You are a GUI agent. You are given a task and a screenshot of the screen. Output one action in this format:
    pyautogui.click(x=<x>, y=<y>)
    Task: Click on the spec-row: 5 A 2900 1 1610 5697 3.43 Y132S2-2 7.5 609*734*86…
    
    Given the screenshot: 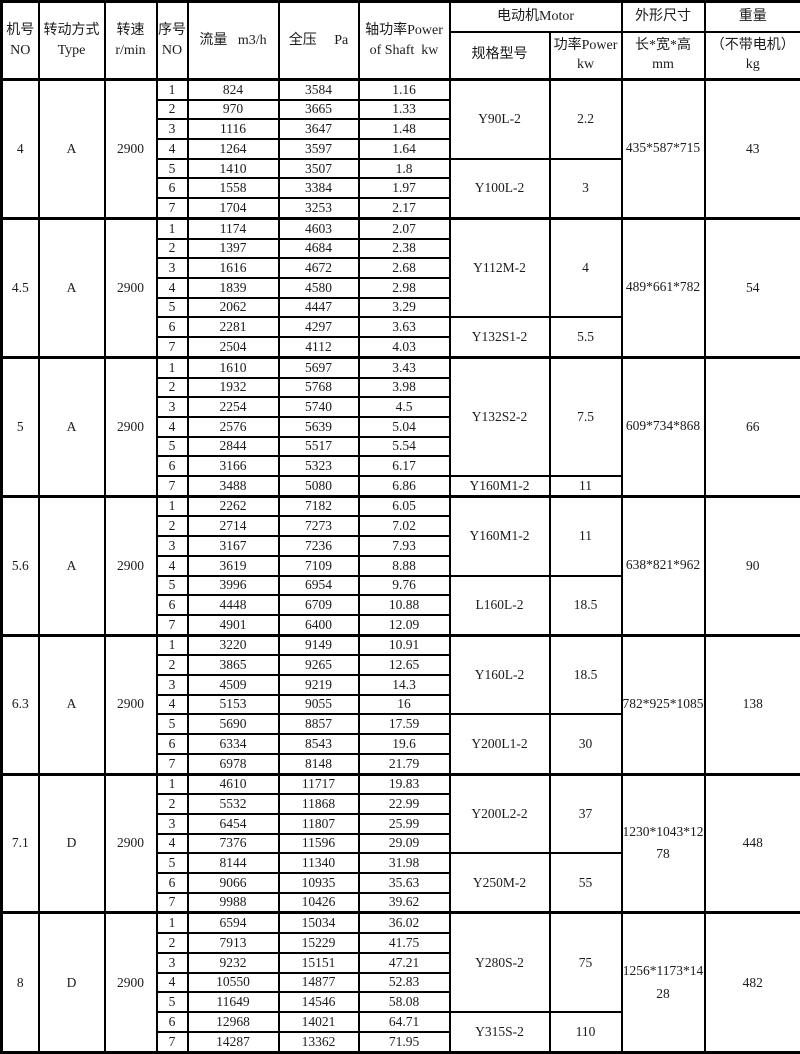 What is the action you would take?
    pyautogui.click(x=400, y=426)
    